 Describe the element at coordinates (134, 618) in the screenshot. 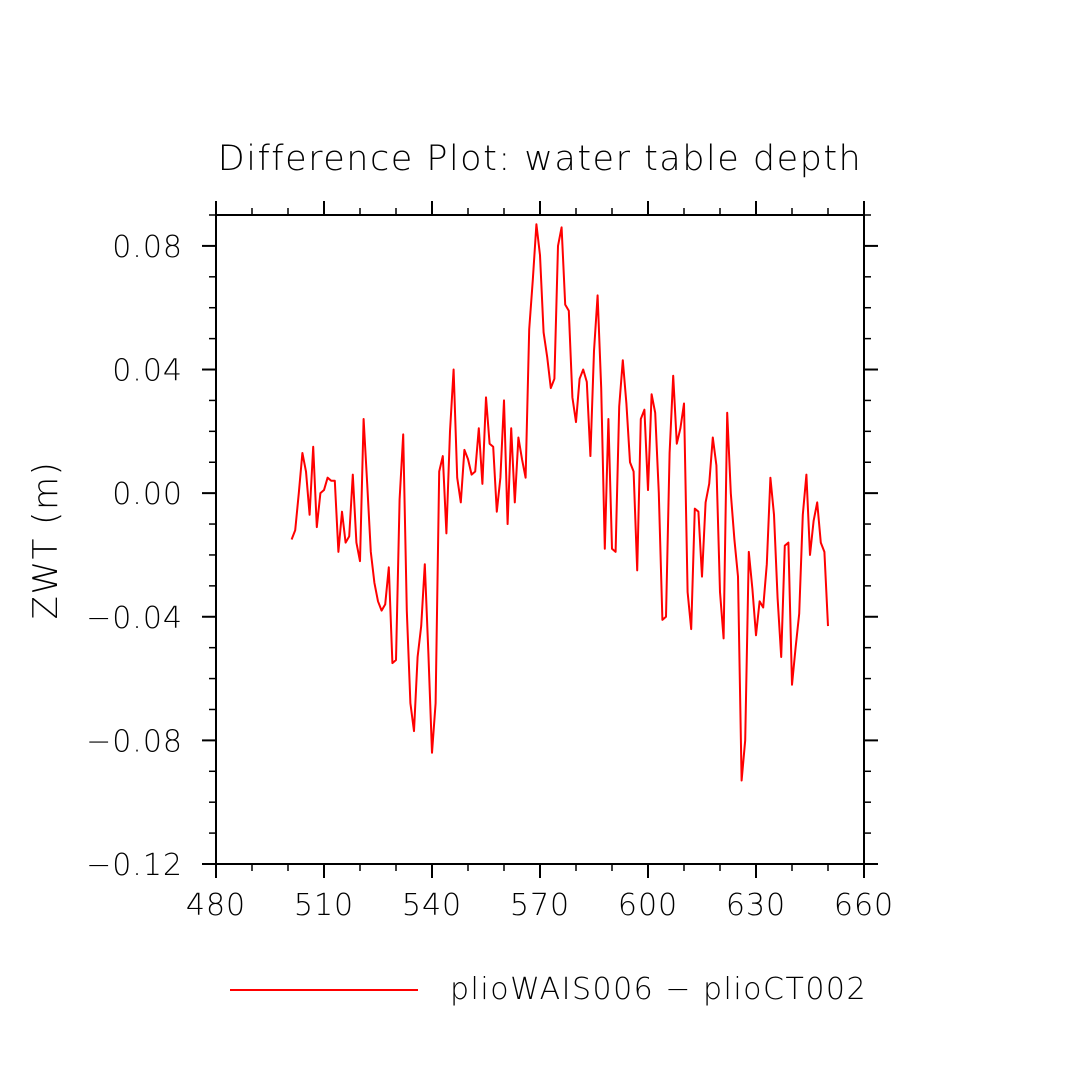

I see `y-tick-label: −0.04` at that location.